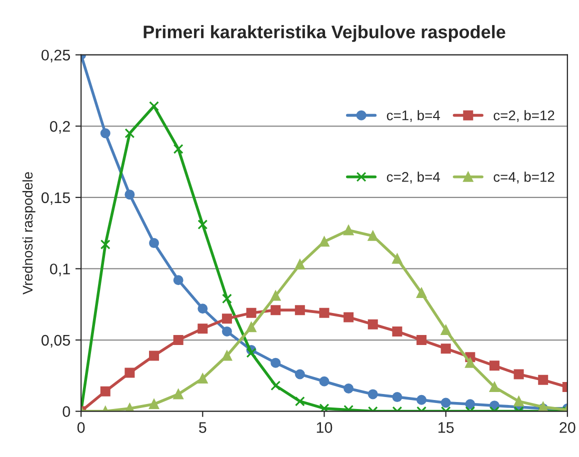 The image size is (579, 457). What do you see at coordinates (60, 127) in the screenshot?
I see `y-tick-label: 0,2` at bounding box center [60, 127].